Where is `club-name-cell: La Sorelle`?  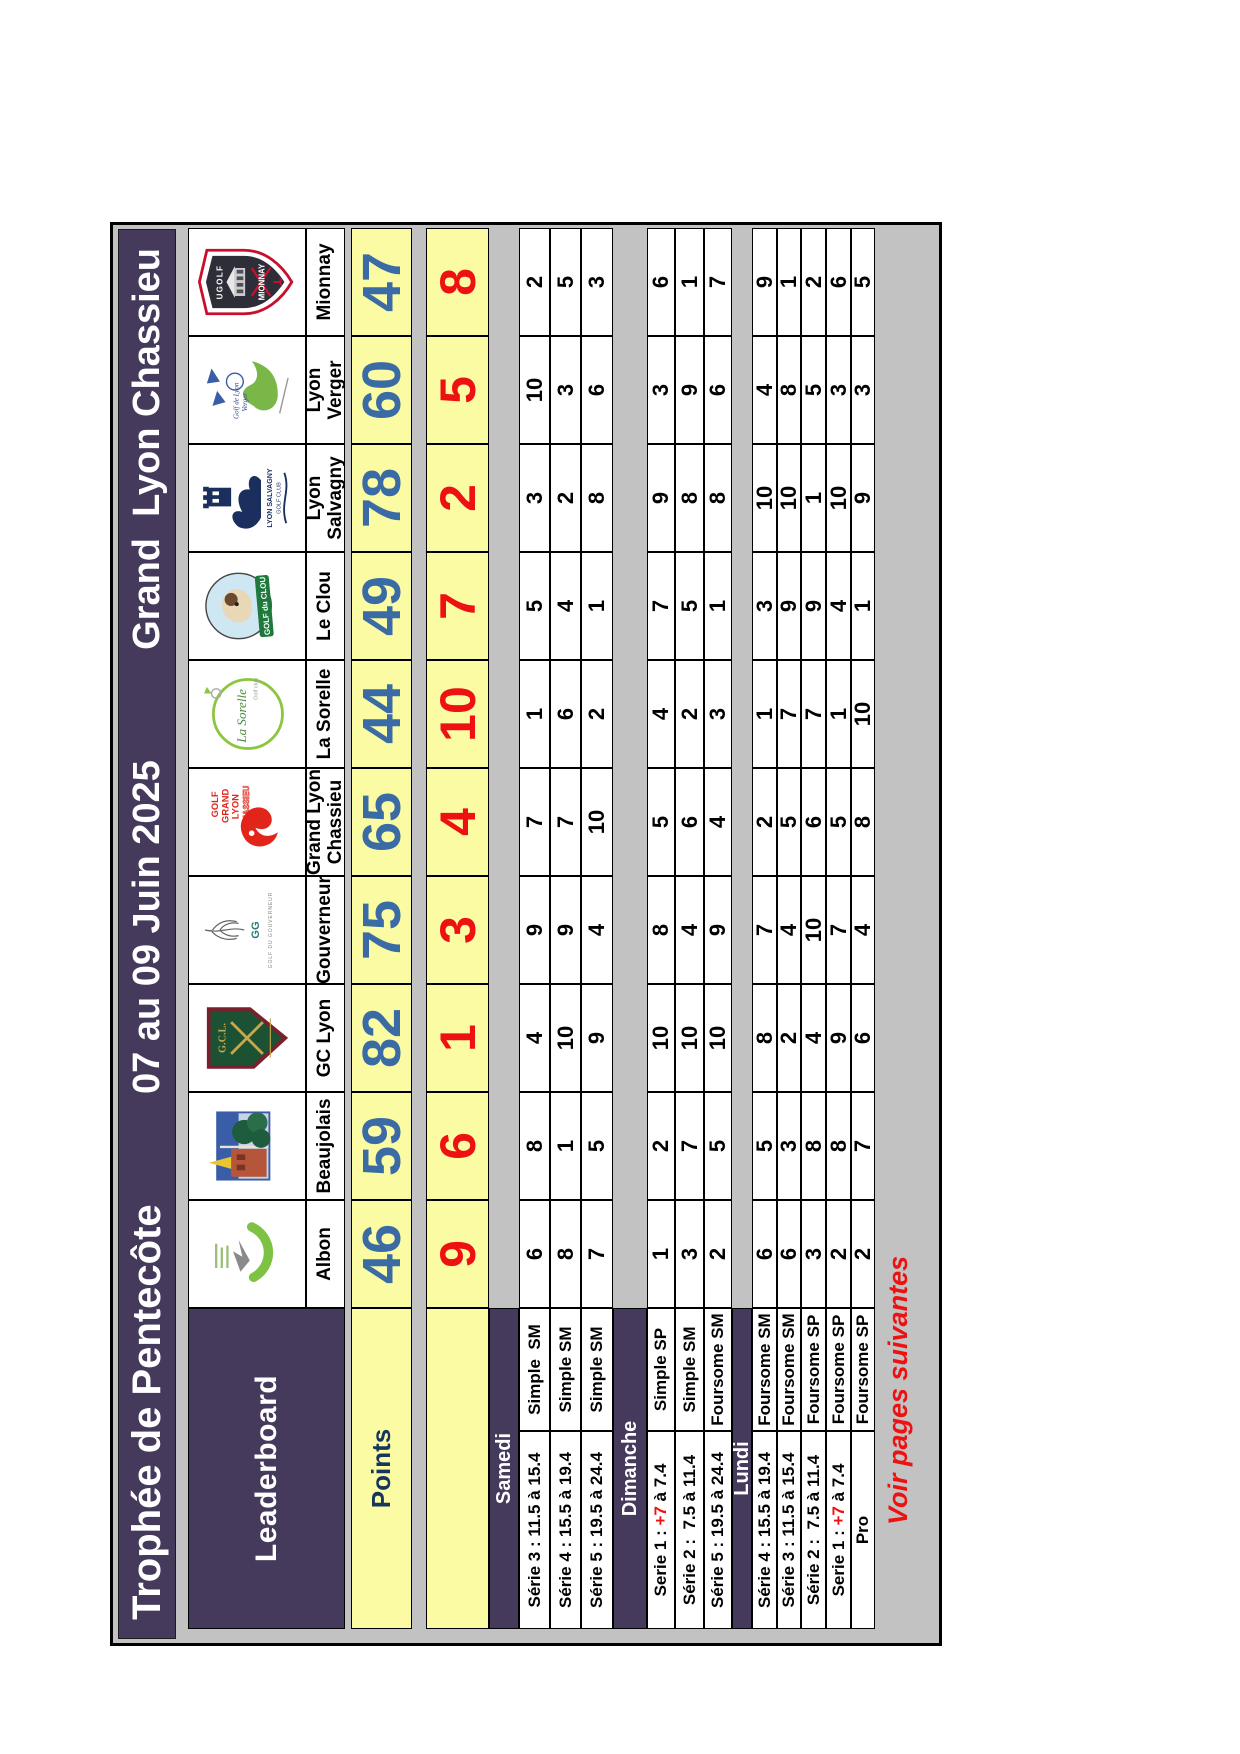
club-name-cell: La Sorelle is located at coordinates (325, 714).